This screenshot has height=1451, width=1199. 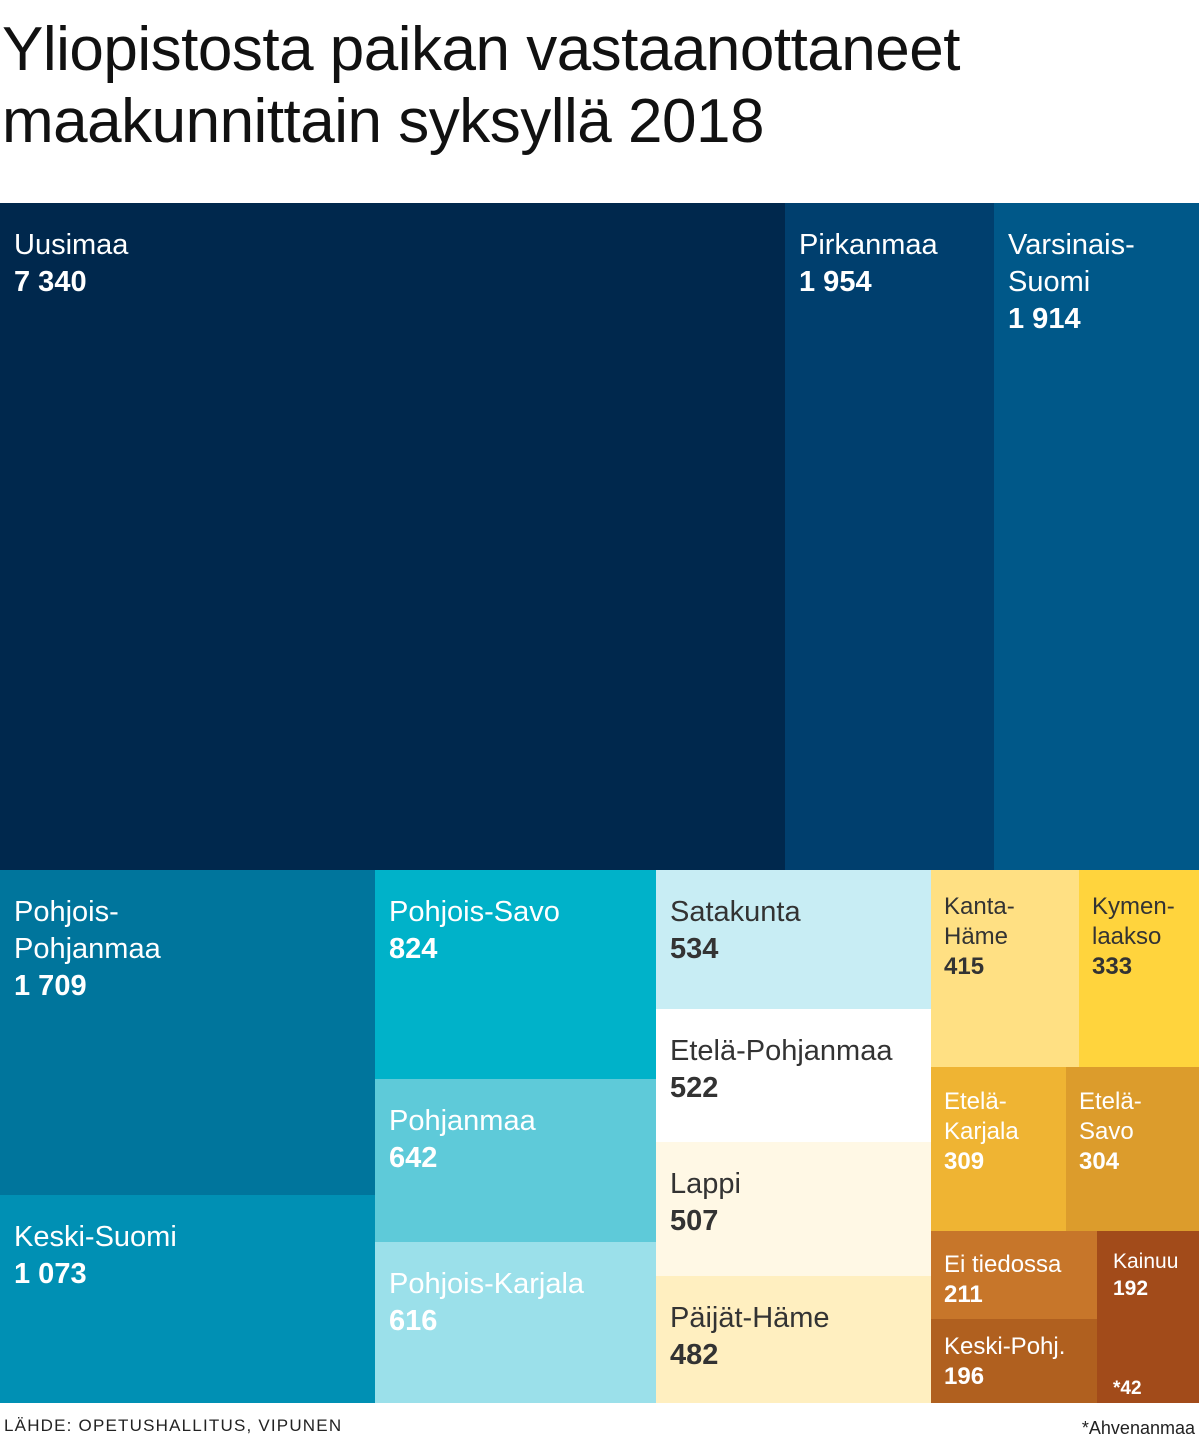 I want to click on source-note: LÄHDE: OPETUSHALLITUS, VIPUNEN, so click(x=173, y=1425).